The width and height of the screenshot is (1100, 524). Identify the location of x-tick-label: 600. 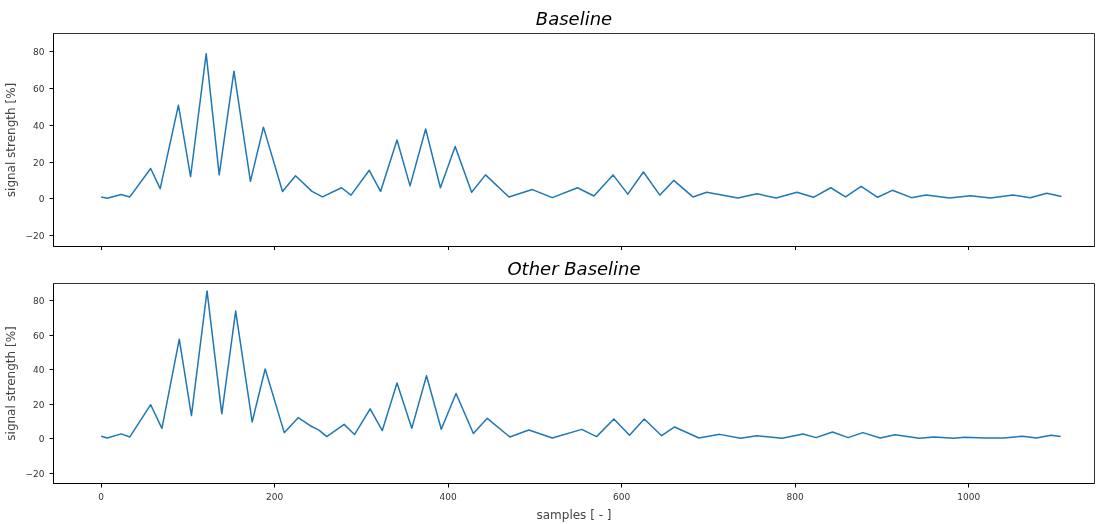
(622, 496).